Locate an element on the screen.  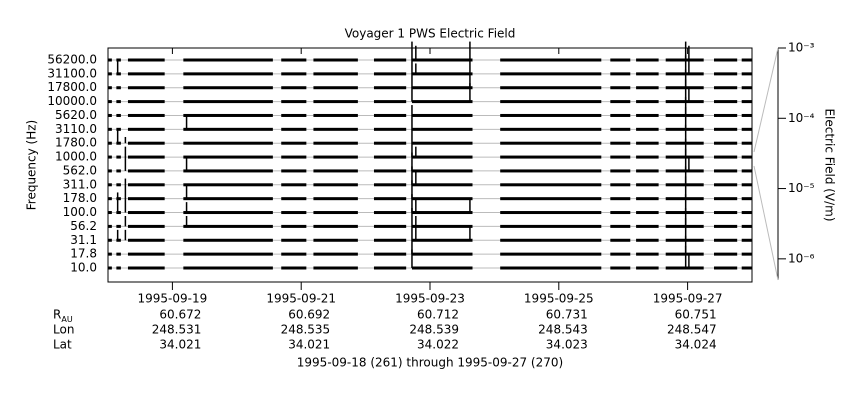
y2-tick-label: 10⁻⁵ is located at coordinates (801, 188).